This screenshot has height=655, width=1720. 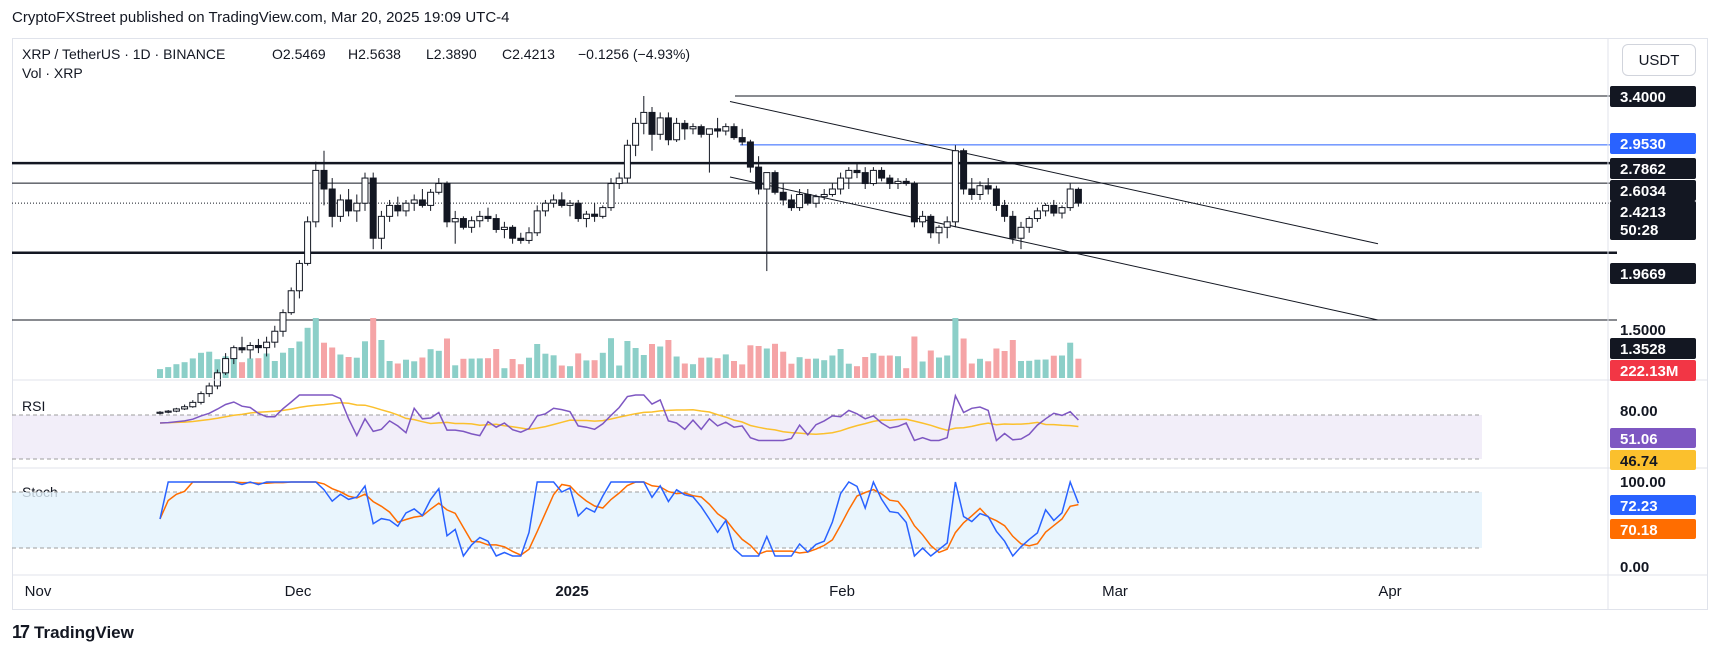 What do you see at coordinates (1643, 330) in the screenshot?
I see `price-axis-label: 1.5000` at bounding box center [1643, 330].